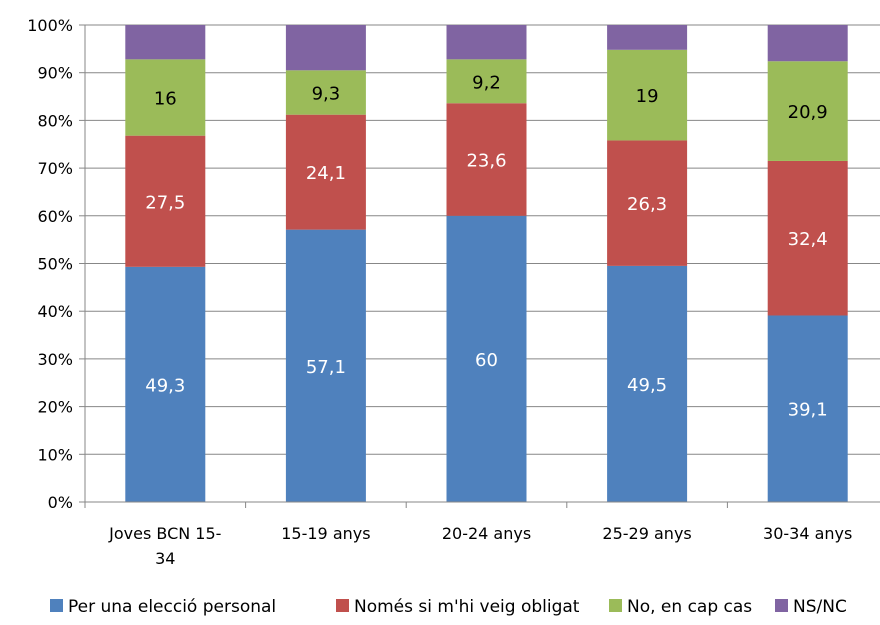  What do you see at coordinates (646, 533) in the screenshot?
I see `x-tick-label: 25-29 anys` at bounding box center [646, 533].